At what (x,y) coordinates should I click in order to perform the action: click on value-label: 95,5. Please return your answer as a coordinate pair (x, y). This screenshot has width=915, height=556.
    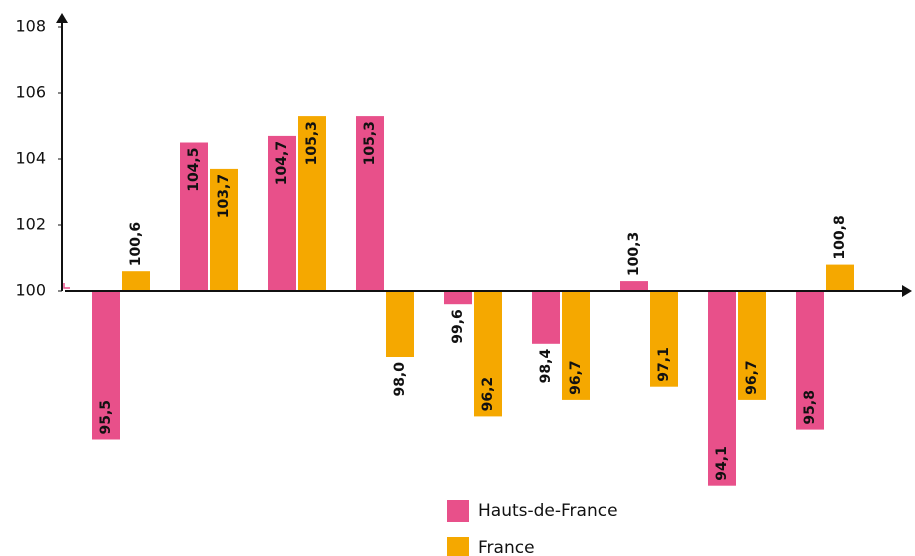
    Looking at the image, I should click on (106, 417).